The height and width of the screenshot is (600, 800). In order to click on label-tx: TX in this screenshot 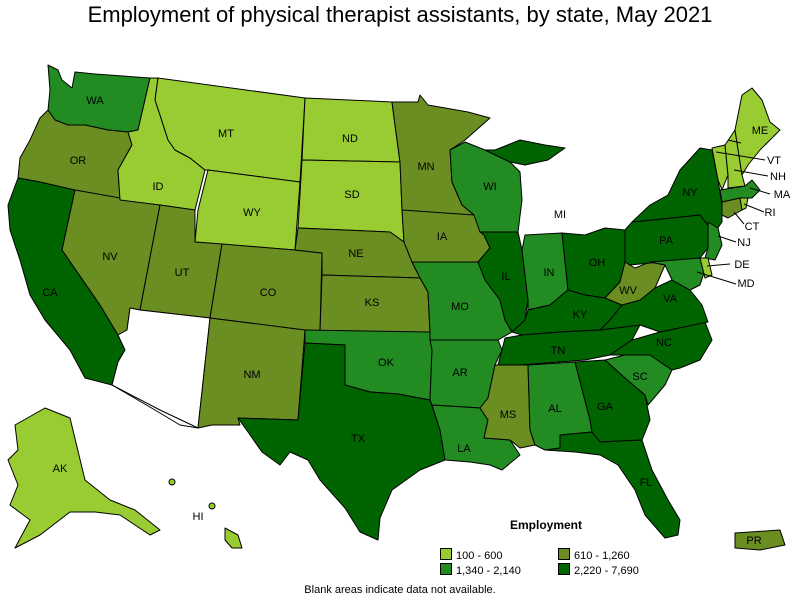, I will do `click(358, 439)`.